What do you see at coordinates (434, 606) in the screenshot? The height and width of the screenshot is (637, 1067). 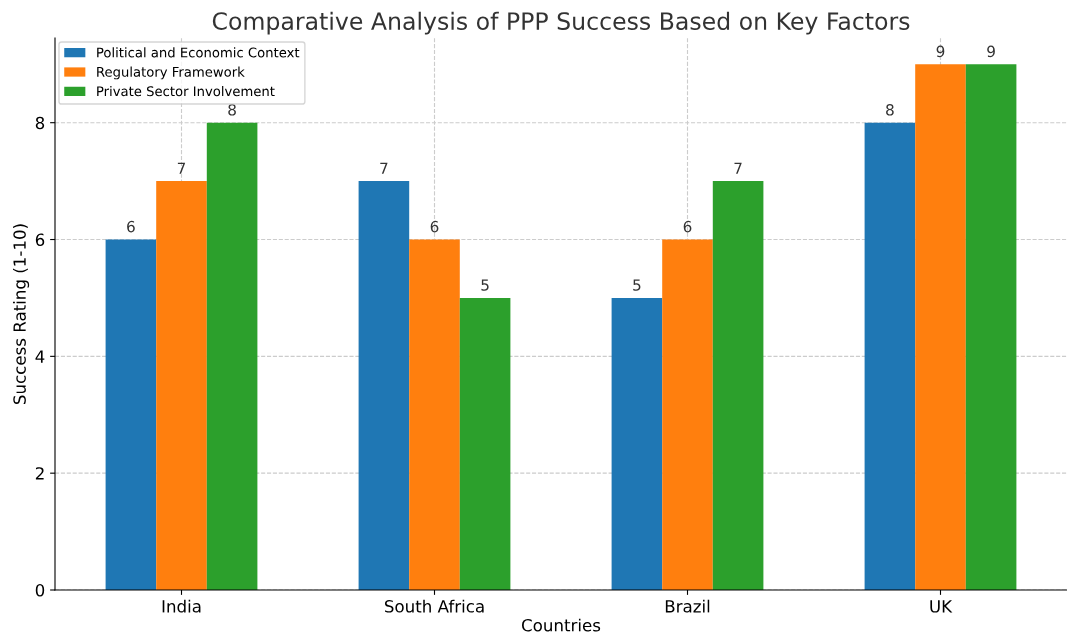 I see `x-tick-label: South Africa` at bounding box center [434, 606].